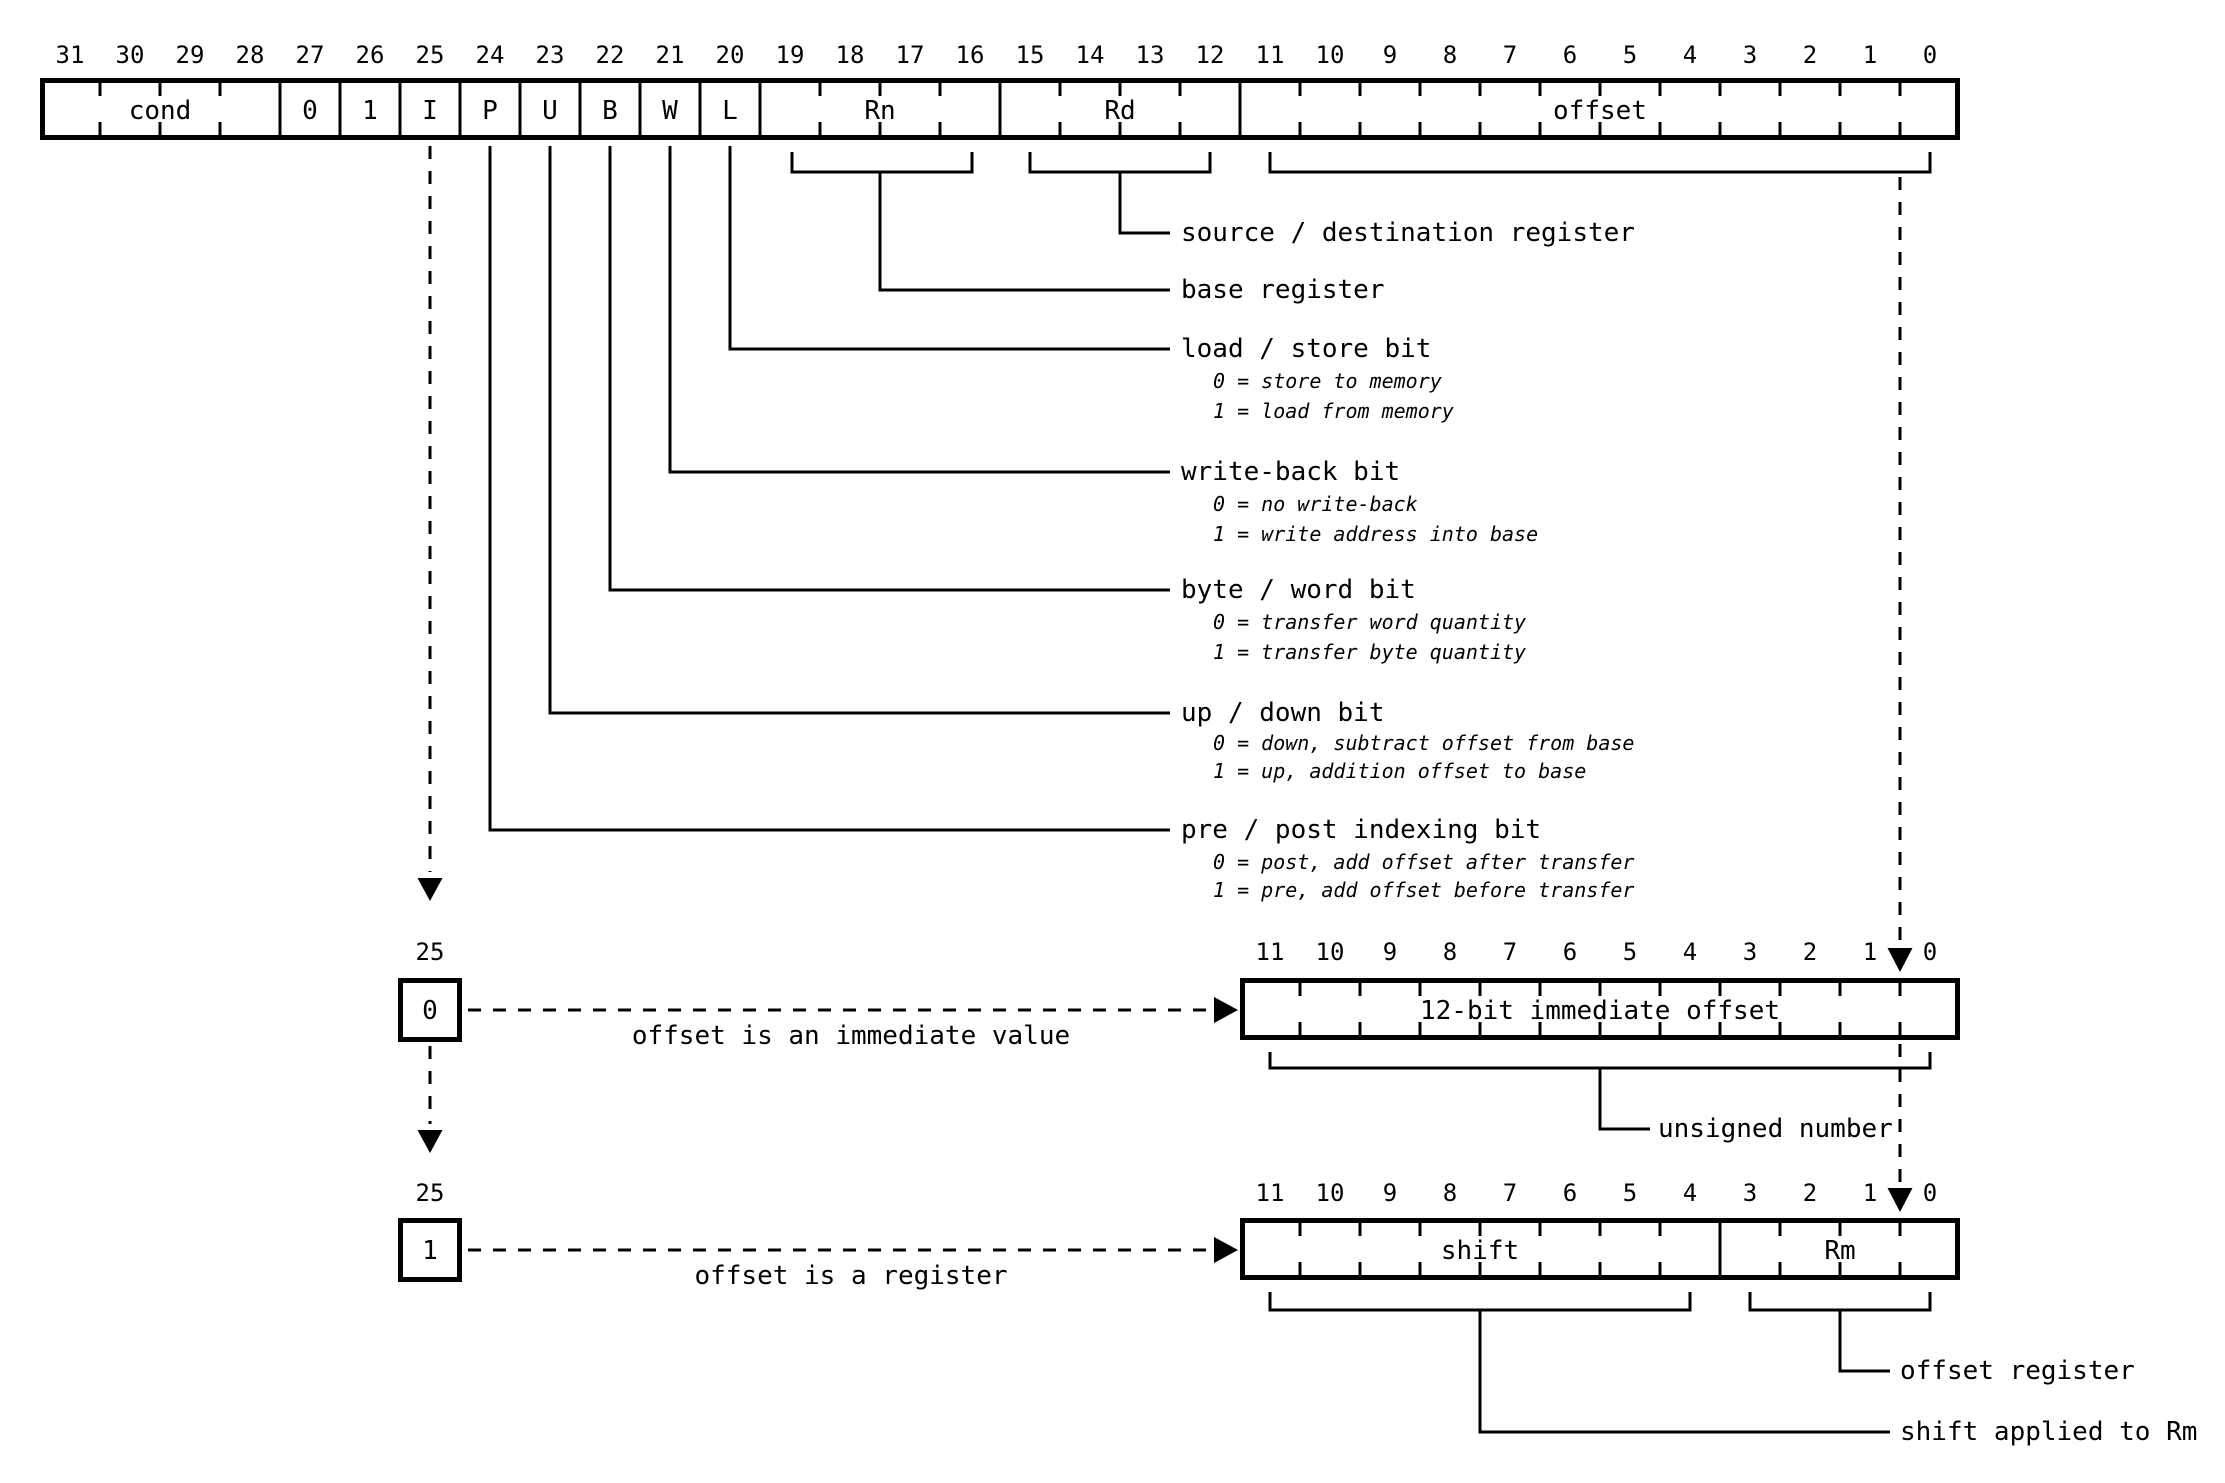 The image size is (2225, 1483). What do you see at coordinates (1840, 1302) in the screenshot?
I see `rm-underbrace` at bounding box center [1840, 1302].